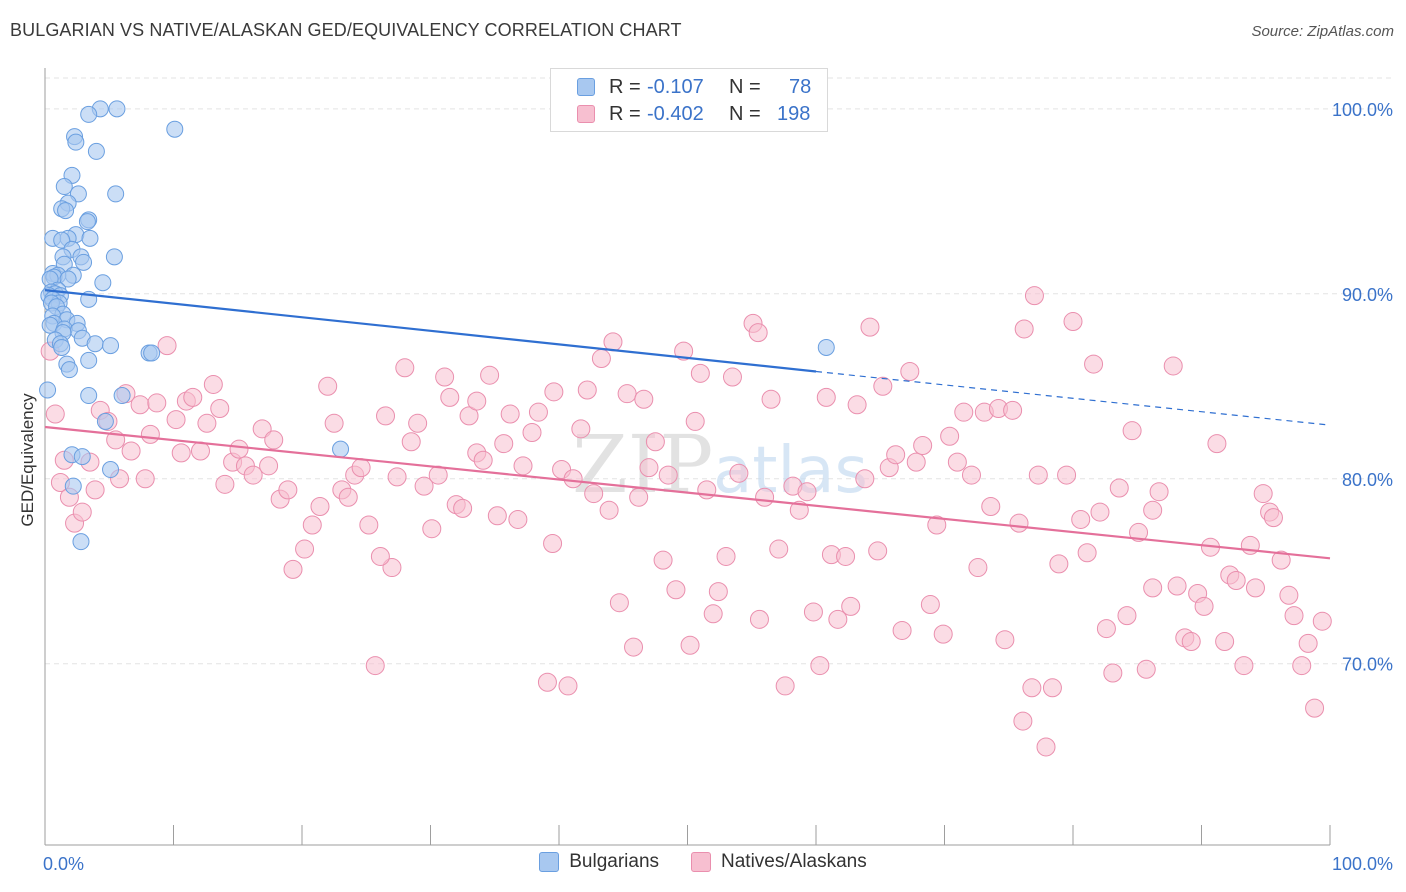 The width and height of the screenshot is (1406, 892). Describe the element at coordinates (1322, 31) in the screenshot. I see `source-label: Source: ZipAtlas.com` at that location.